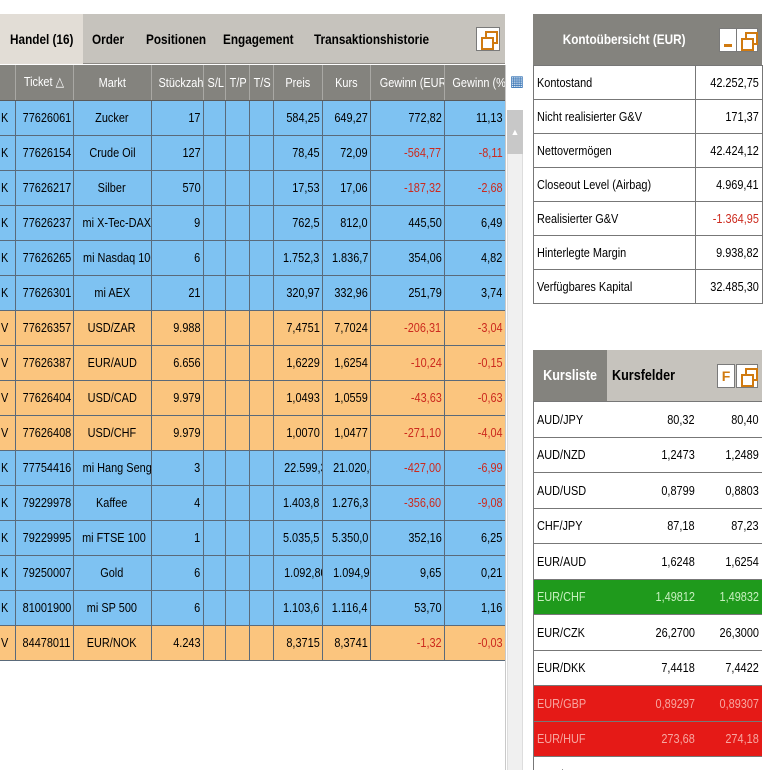  What do you see at coordinates (298, 643) in the screenshot?
I see `price-cell: 8,3715` at bounding box center [298, 643].